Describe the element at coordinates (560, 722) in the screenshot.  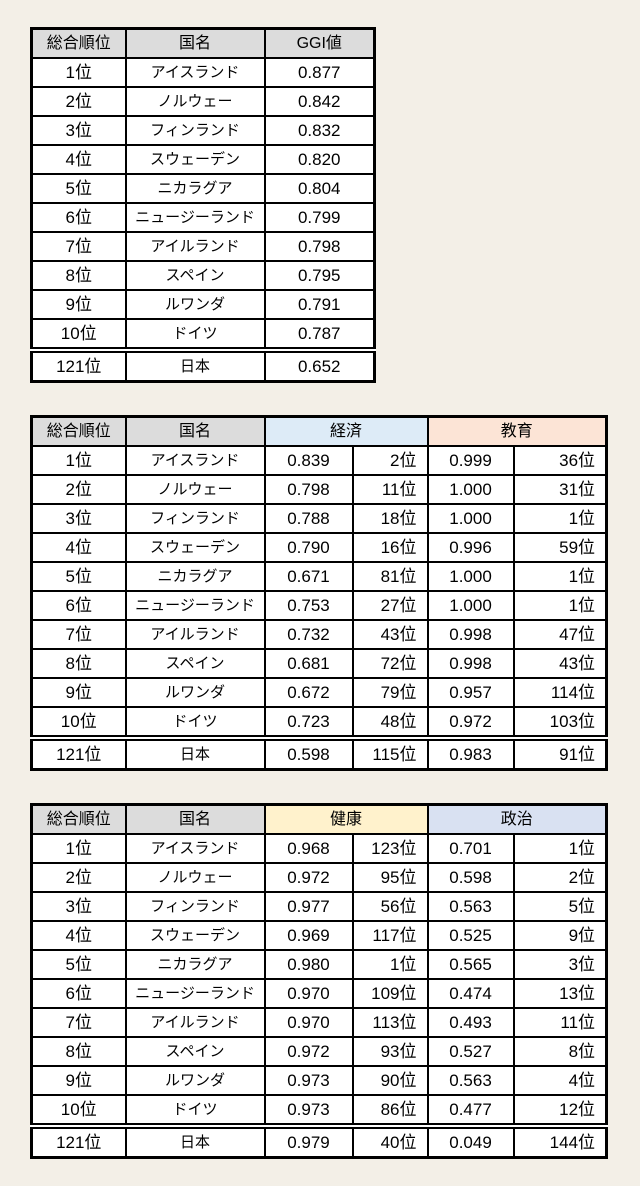
I see `education-rank-cell: 103位` at that location.